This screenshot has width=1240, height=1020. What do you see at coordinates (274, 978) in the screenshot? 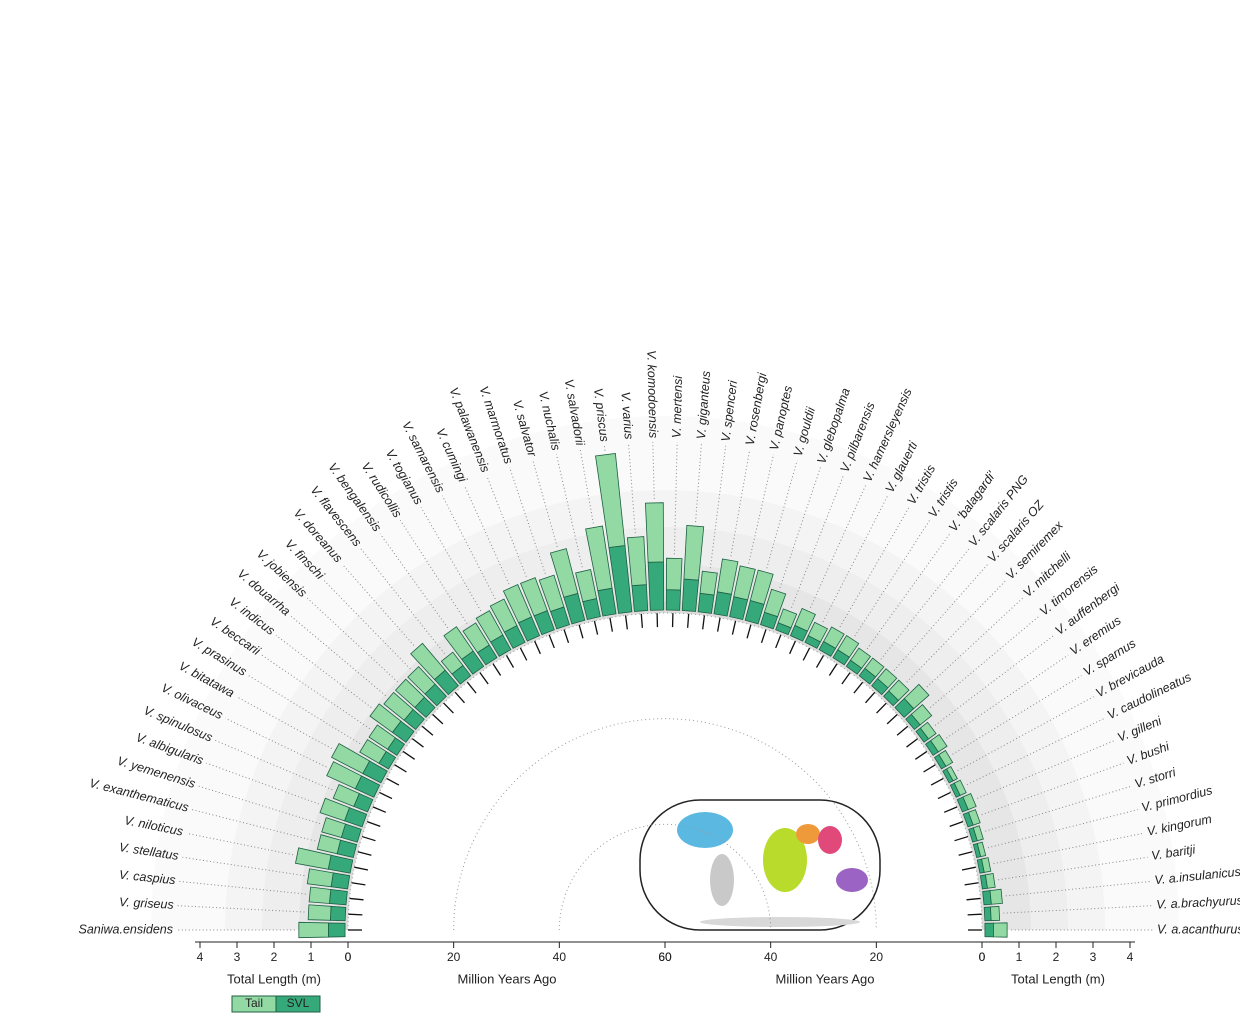
I see `axis-label: Total Length (m)` at bounding box center [274, 978].